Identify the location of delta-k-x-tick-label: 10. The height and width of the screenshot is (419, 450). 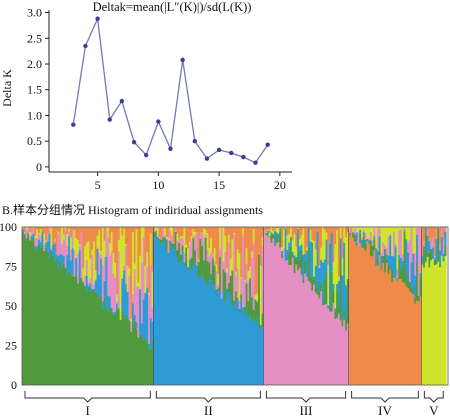
(158, 185).